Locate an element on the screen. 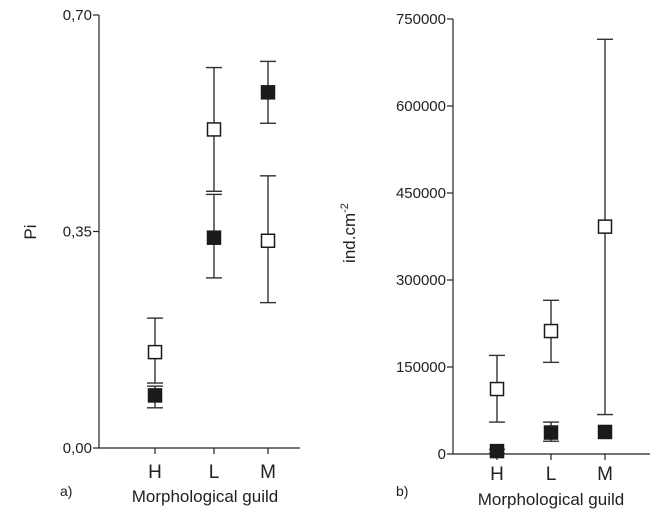 Image resolution: width=655 pixels, height=519 pixels. panel-a-y-axis-title: Pi is located at coordinates (30, 231).